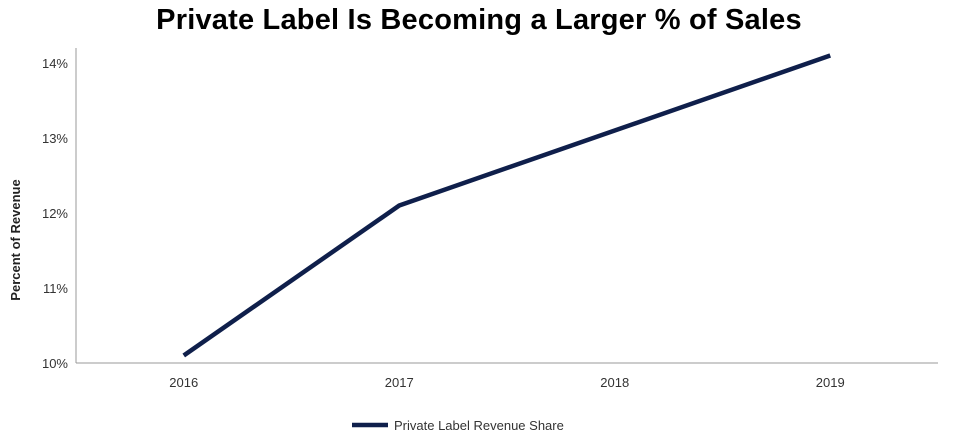 The width and height of the screenshot is (958, 445). What do you see at coordinates (479, 425) in the screenshot?
I see `legend-label: Private Label Revenue Share` at bounding box center [479, 425].